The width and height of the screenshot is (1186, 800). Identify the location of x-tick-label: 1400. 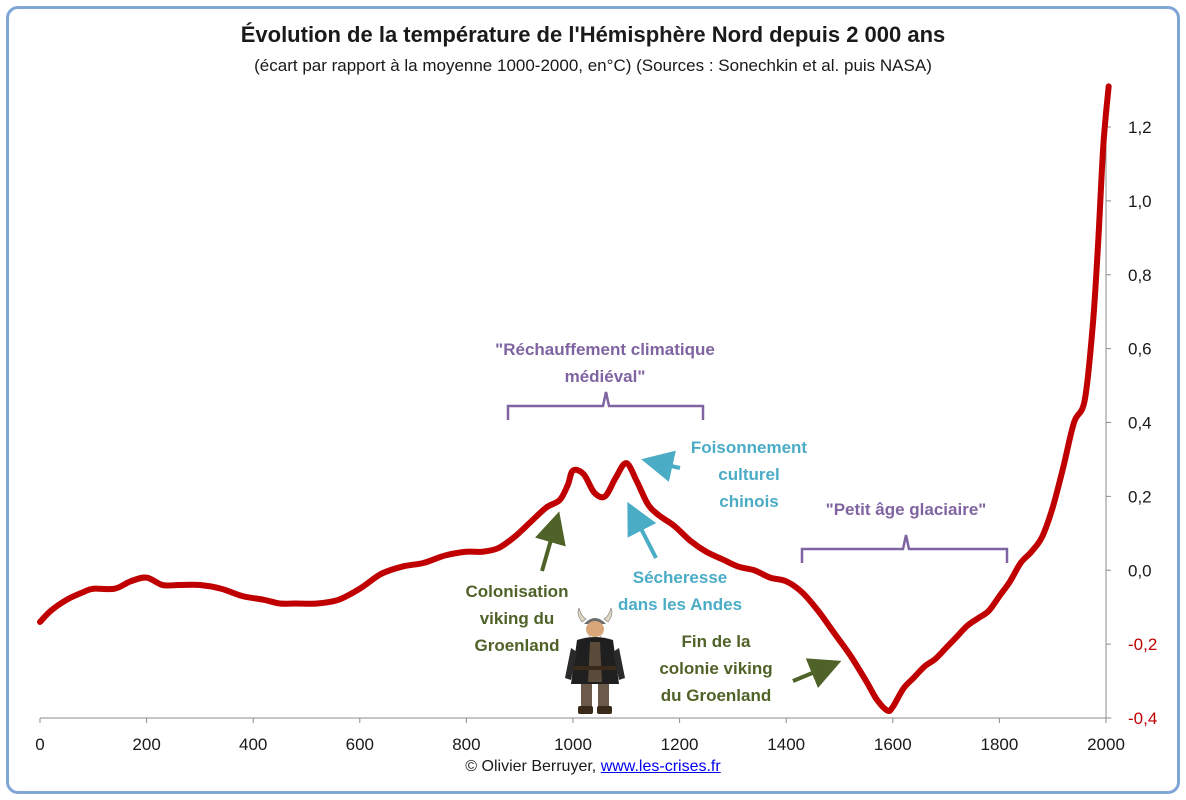
(786, 744).